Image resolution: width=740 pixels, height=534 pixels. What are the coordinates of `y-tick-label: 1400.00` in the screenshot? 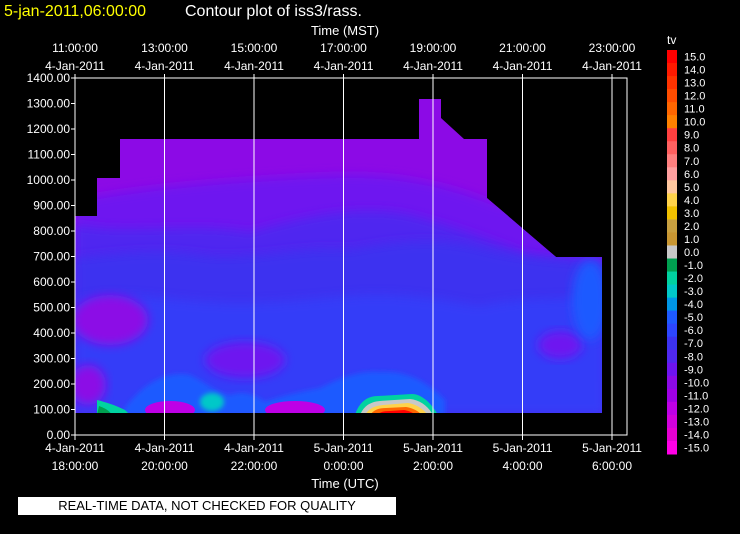 It's located at (49, 78).